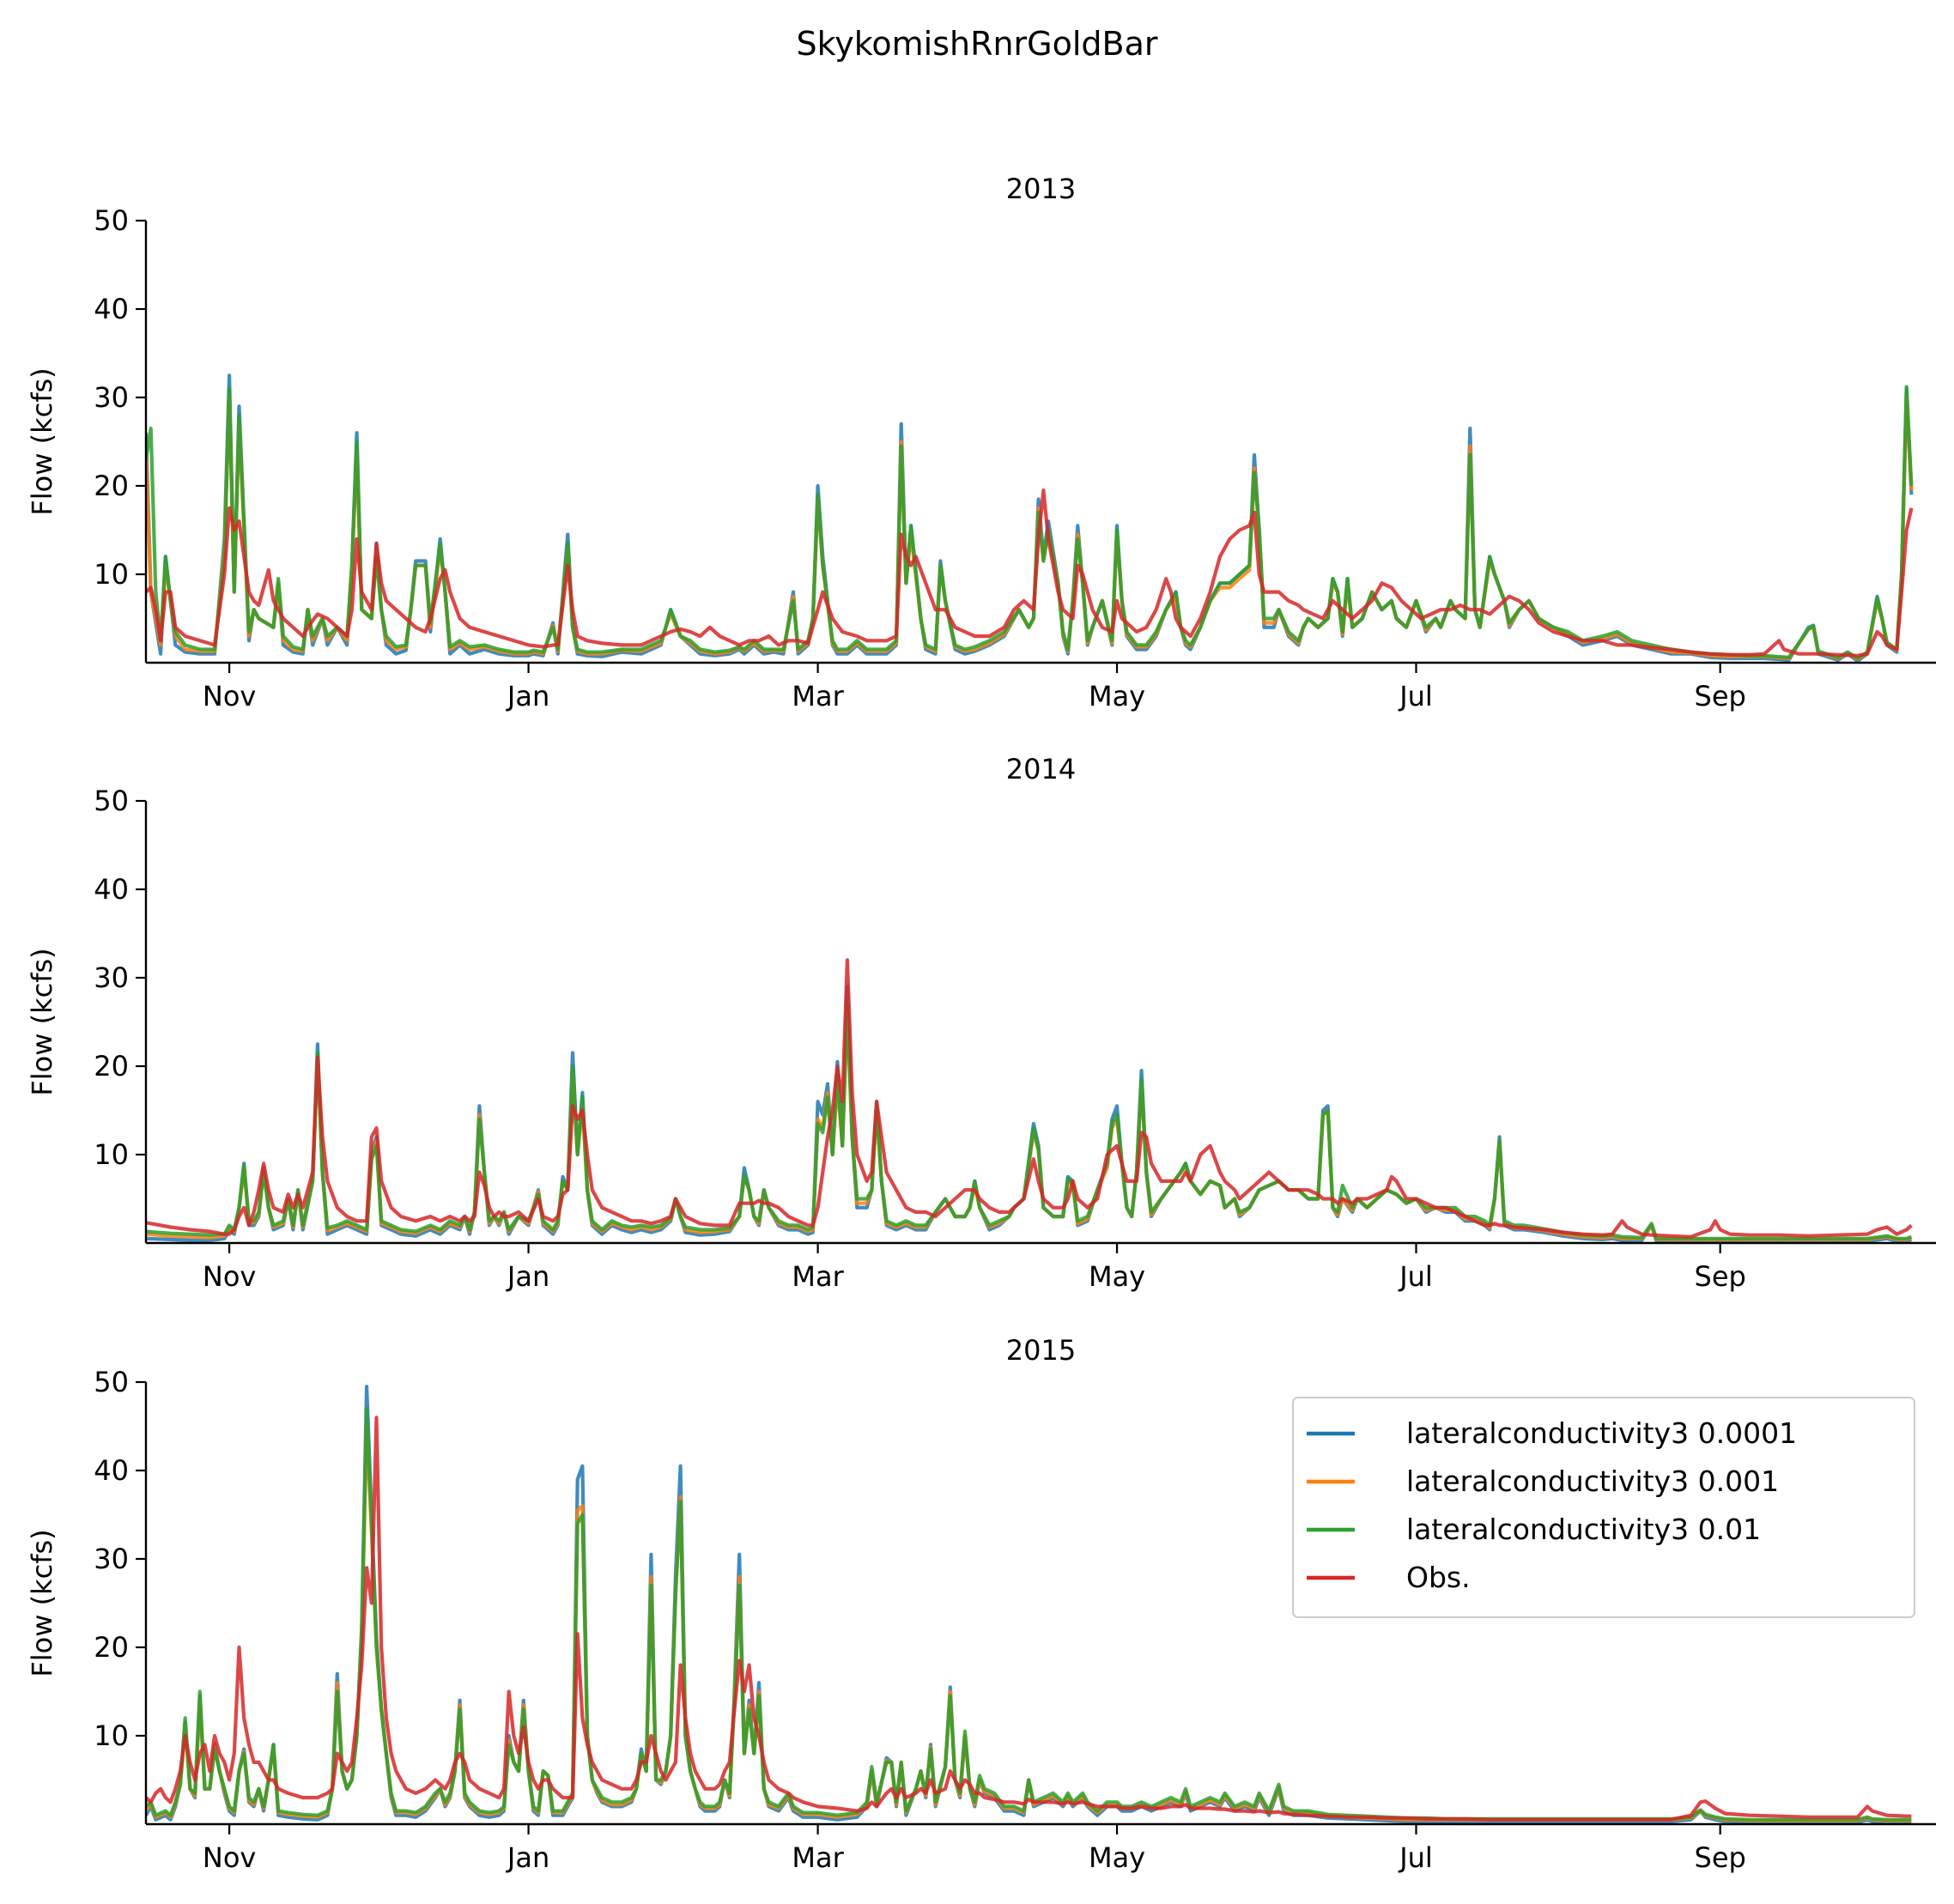  I want to click on series-line-c01, so click(1030, 522).